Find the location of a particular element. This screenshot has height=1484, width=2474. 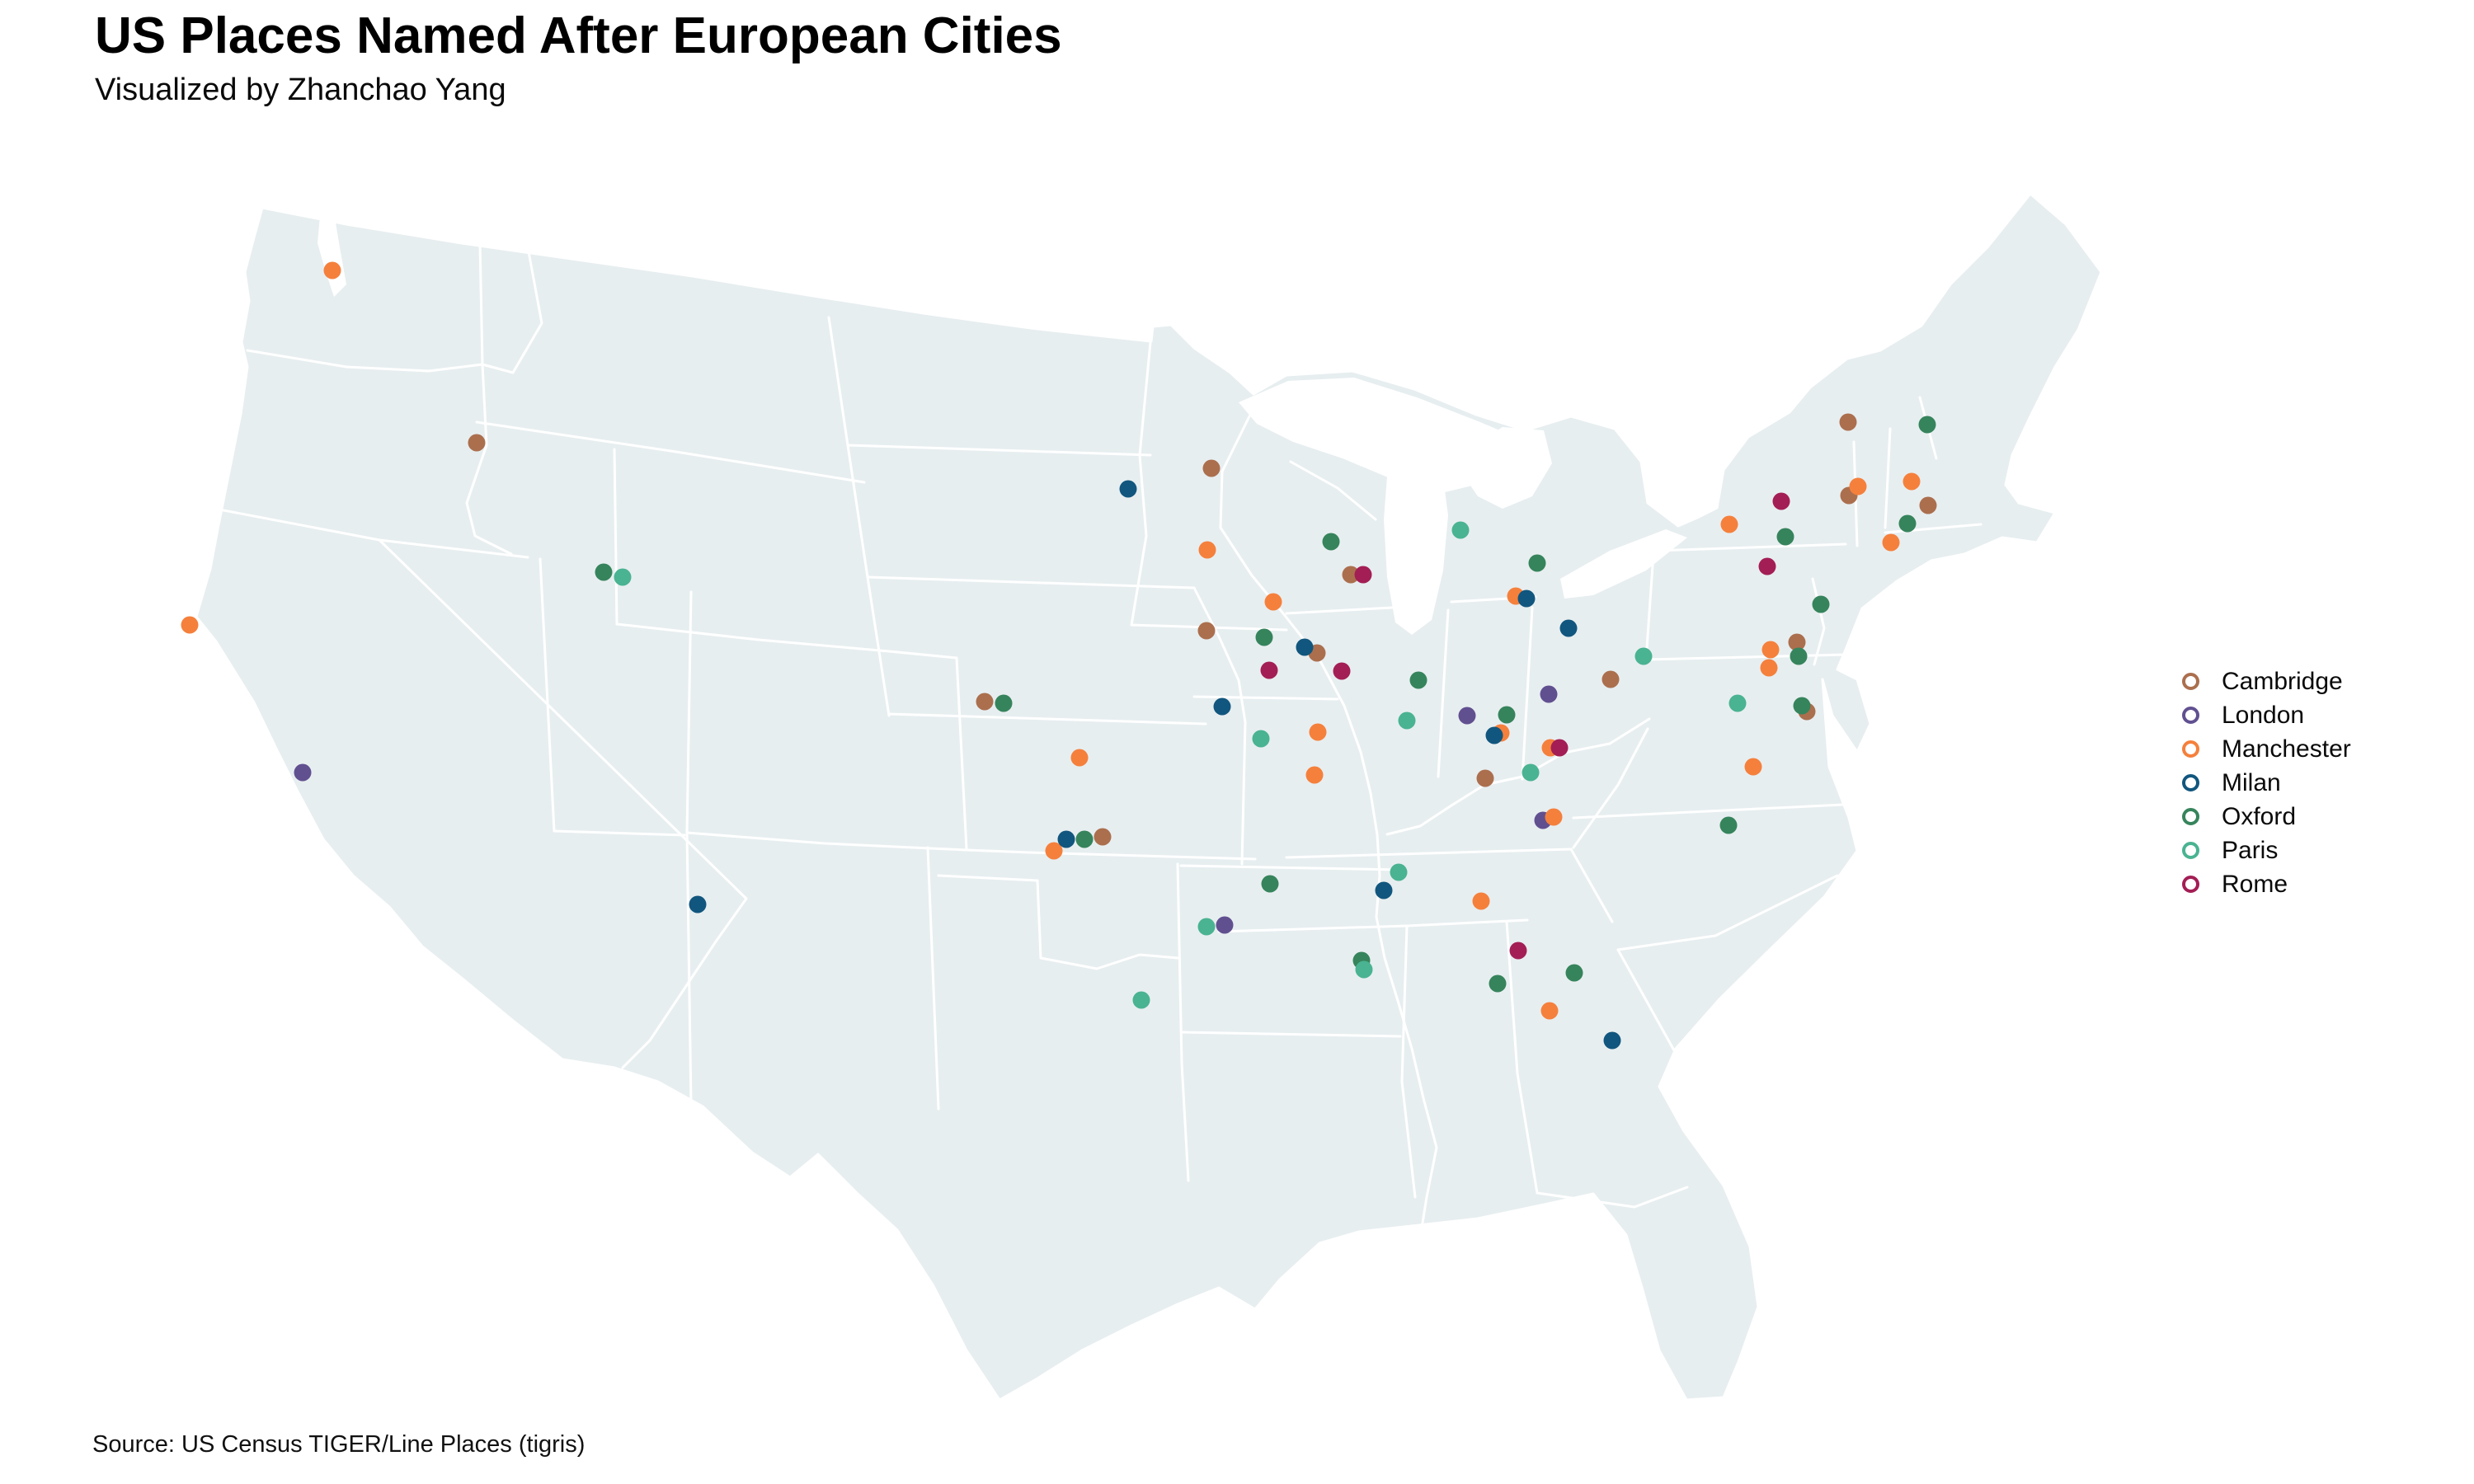

legend-label: Manchester is located at coordinates (2286, 749).